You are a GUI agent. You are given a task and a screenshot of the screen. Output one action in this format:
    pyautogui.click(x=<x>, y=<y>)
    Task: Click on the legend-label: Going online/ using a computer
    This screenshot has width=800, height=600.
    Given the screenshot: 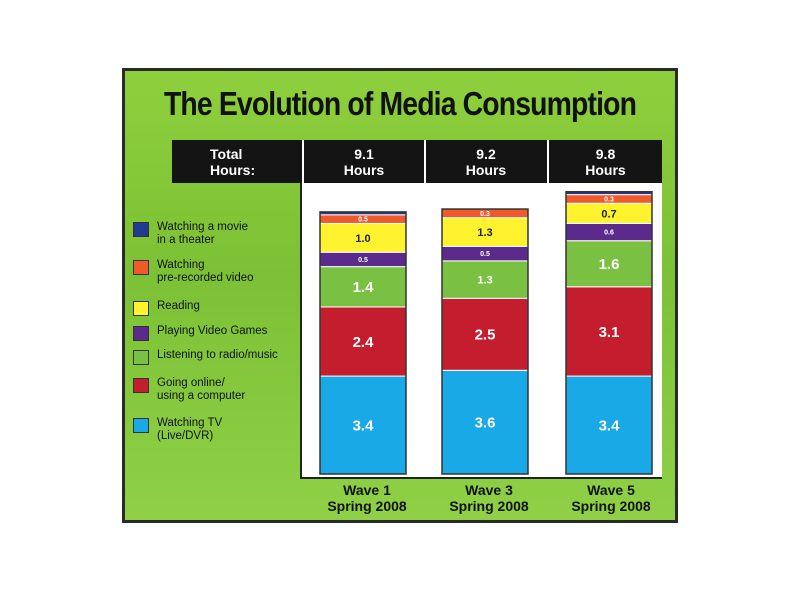 What is the action you would take?
    pyautogui.click(x=201, y=389)
    